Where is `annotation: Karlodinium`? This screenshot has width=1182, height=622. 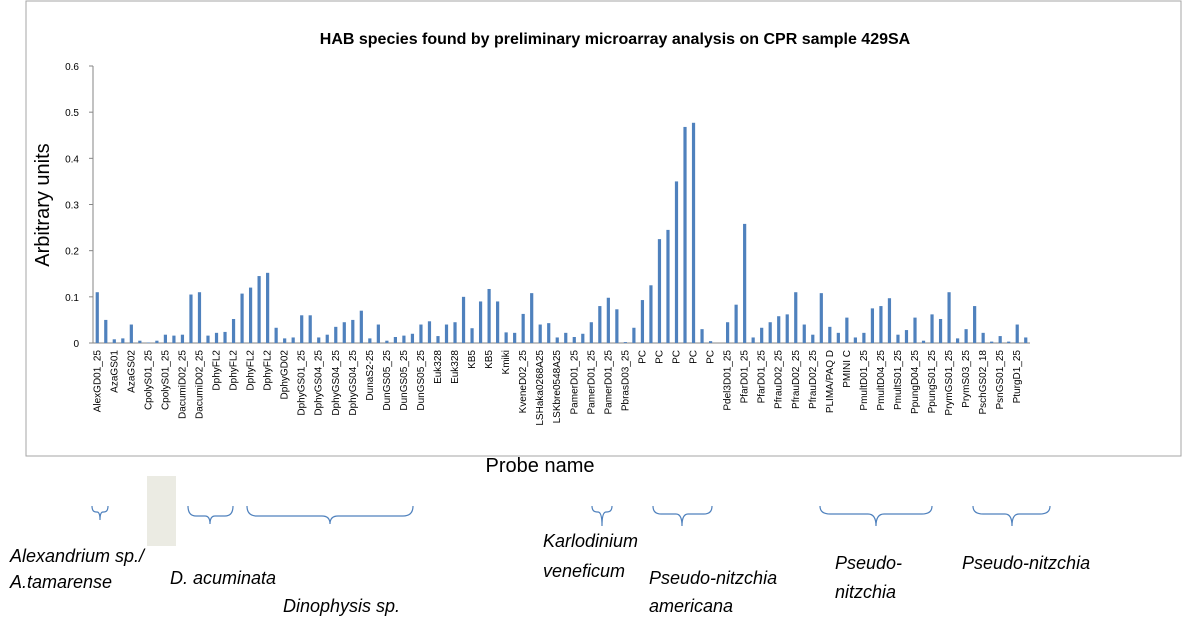 annotation: Karlodinium is located at coordinates (590, 541).